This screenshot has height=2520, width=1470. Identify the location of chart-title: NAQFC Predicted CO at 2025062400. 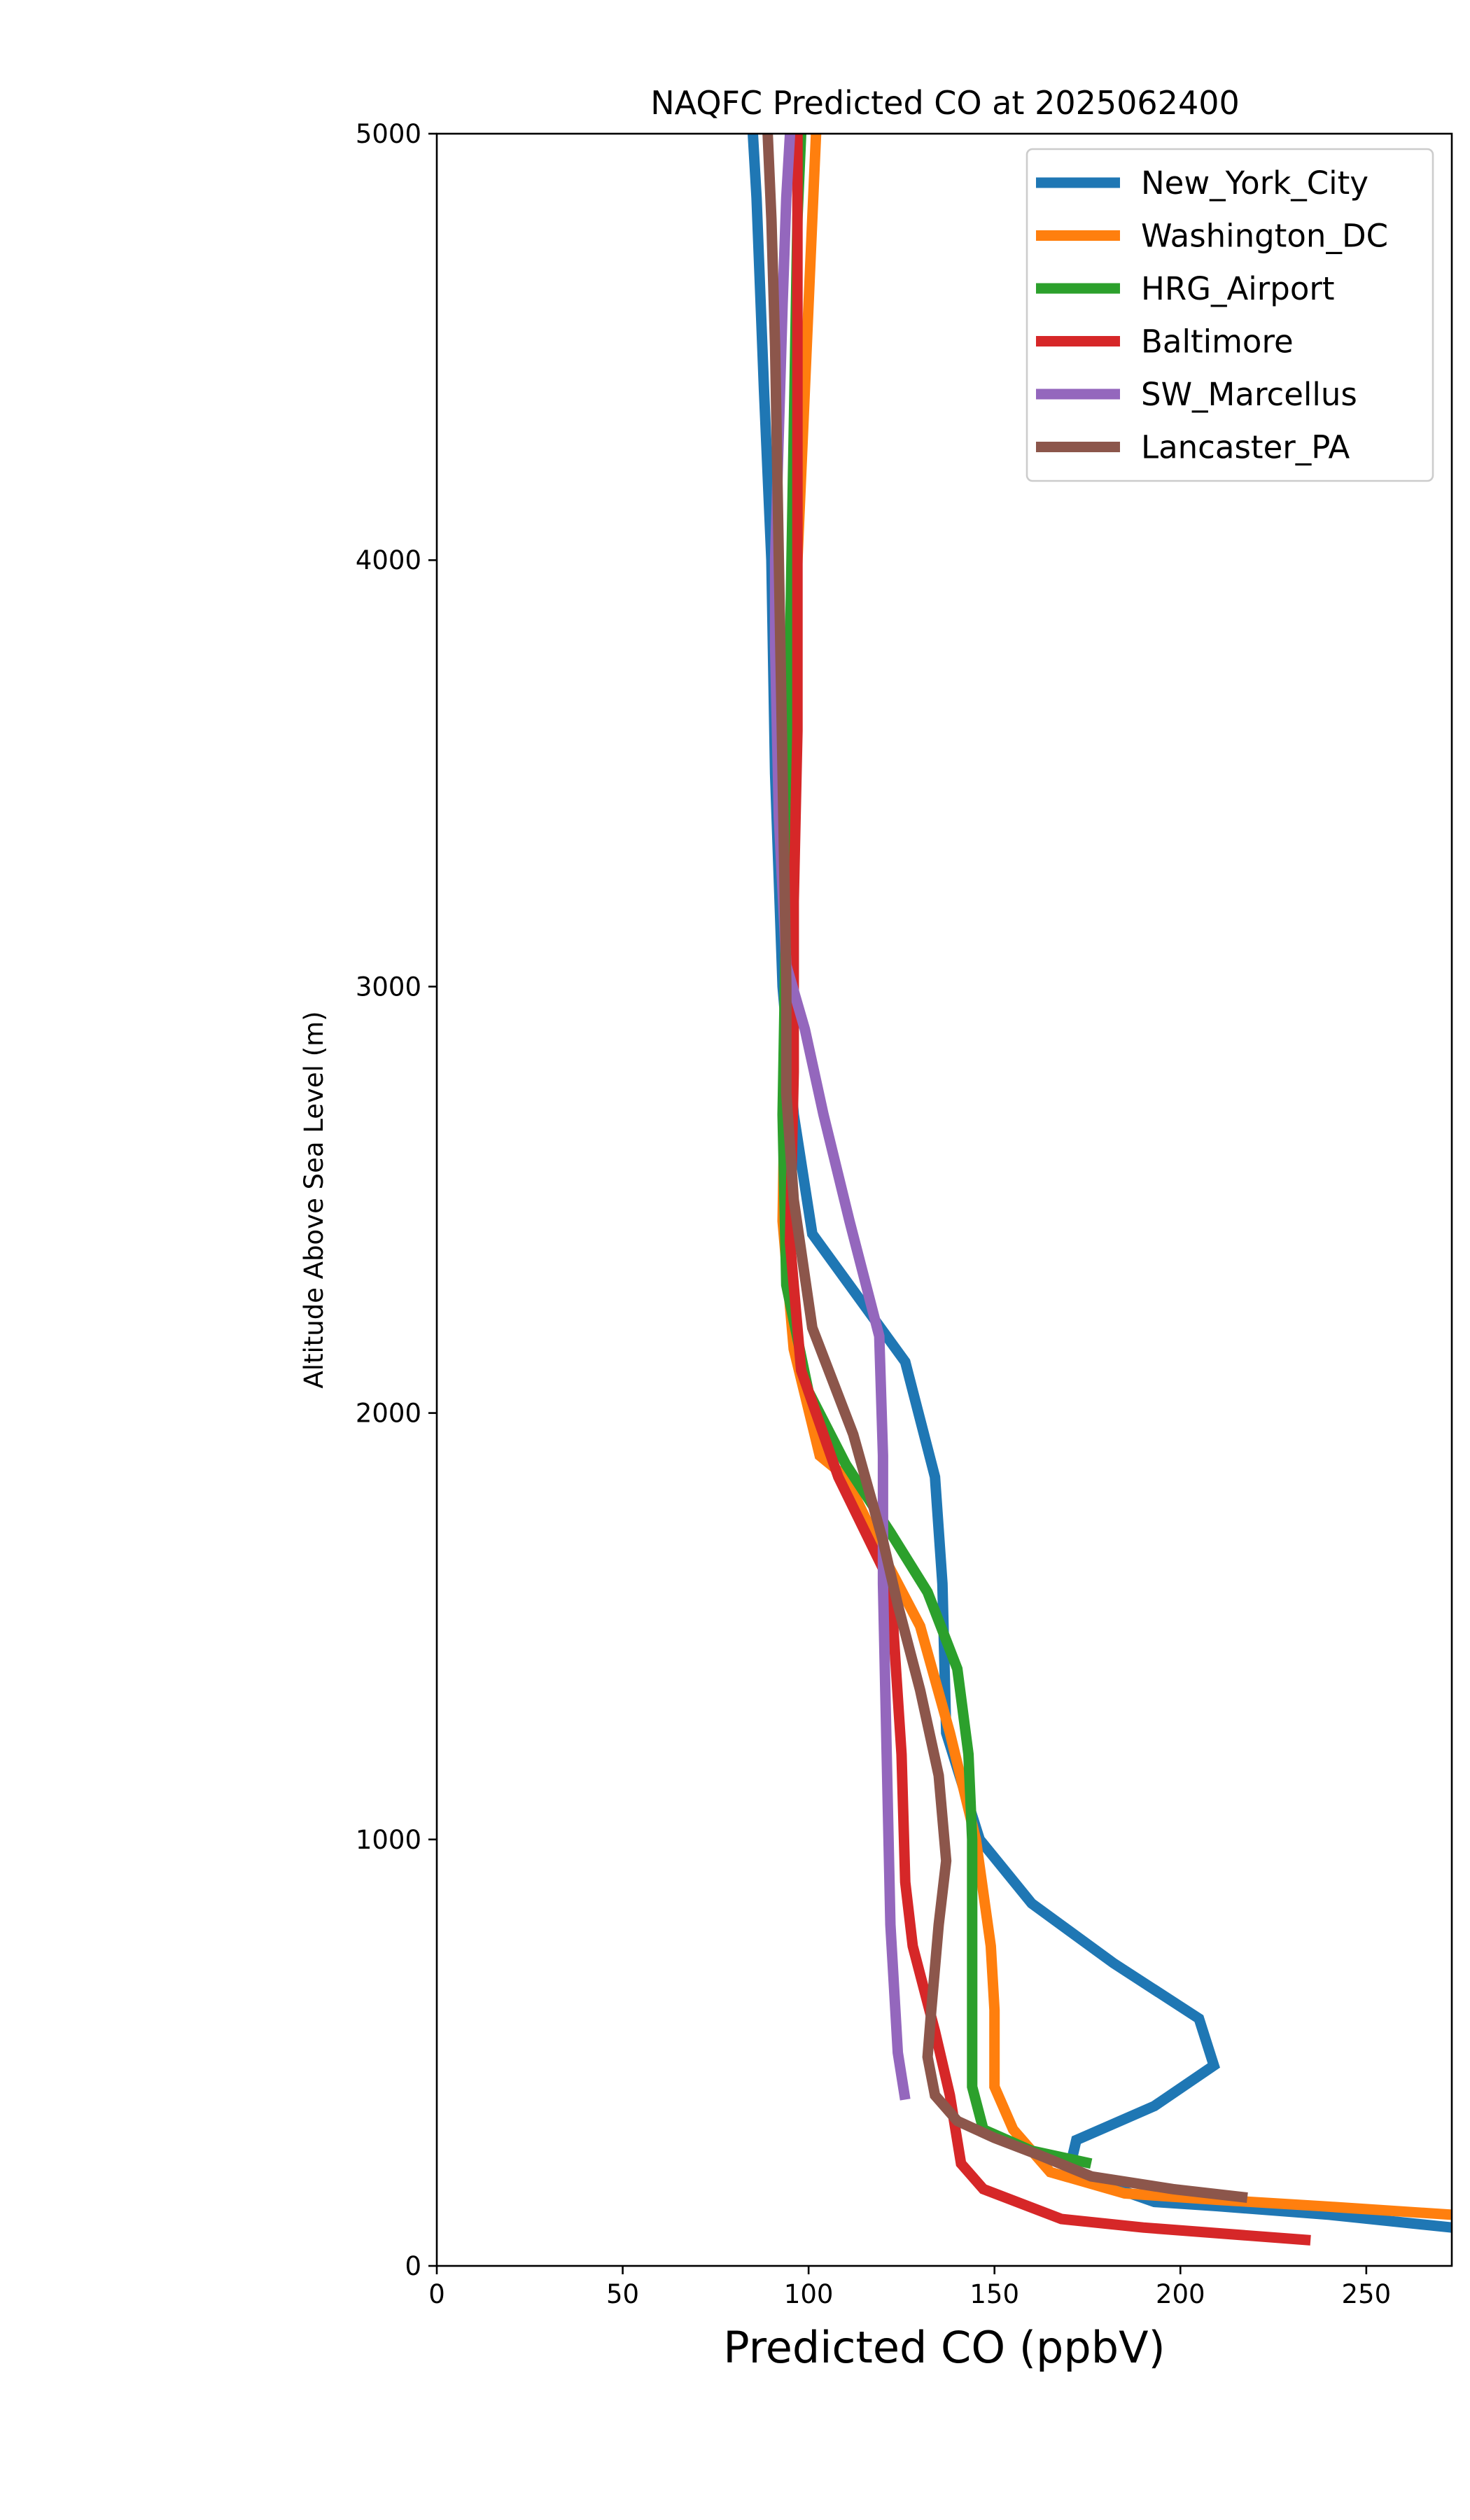
(945, 103).